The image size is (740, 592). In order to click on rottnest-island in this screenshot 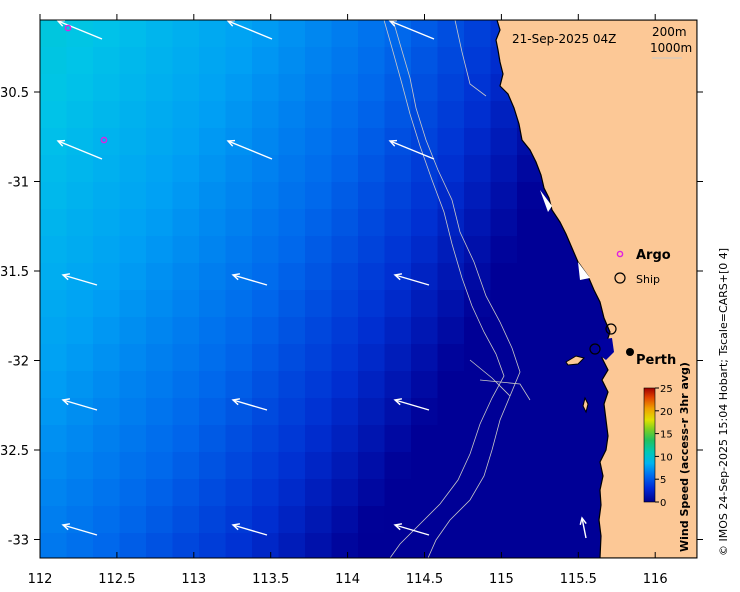, I will do `click(575, 360)`.